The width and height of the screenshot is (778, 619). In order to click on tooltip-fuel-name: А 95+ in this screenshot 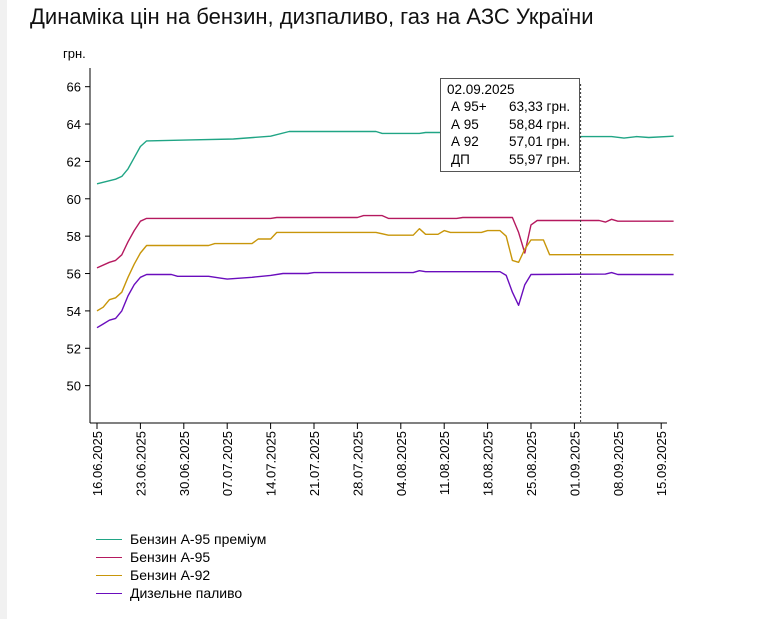, I will do `click(469, 106)`.